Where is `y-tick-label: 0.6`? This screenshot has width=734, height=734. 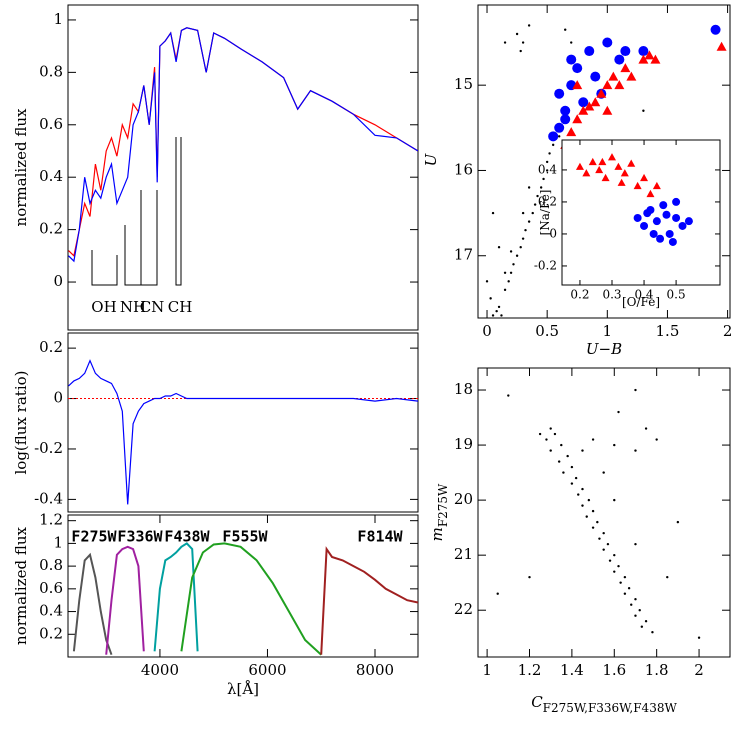 y-tick-label: 0.6 is located at coordinates (51, 124).